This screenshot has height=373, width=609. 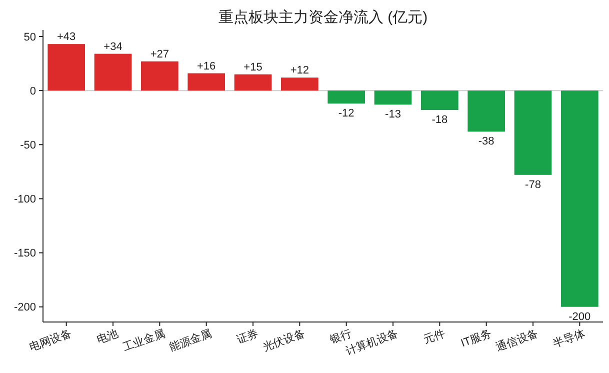 What do you see at coordinates (253, 67) in the screenshot?
I see `data-label: +15` at bounding box center [253, 67].